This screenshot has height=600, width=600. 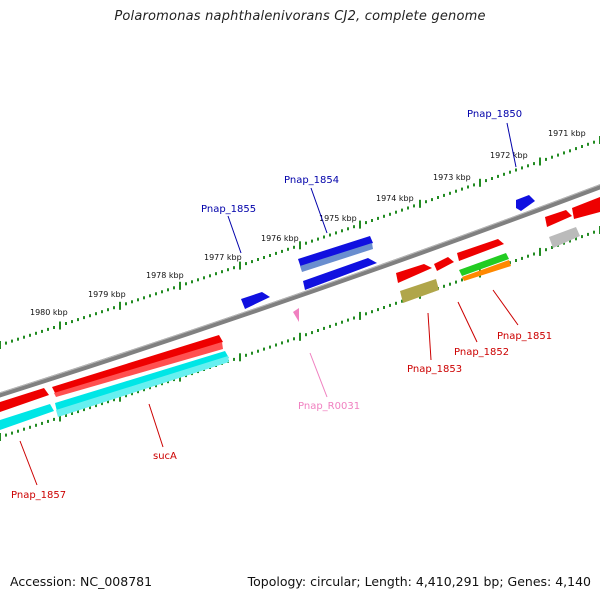 What do you see at coordinates (81, 581) in the screenshot?
I see `accession-text: Accession: NC_008781` at bounding box center [81, 581].